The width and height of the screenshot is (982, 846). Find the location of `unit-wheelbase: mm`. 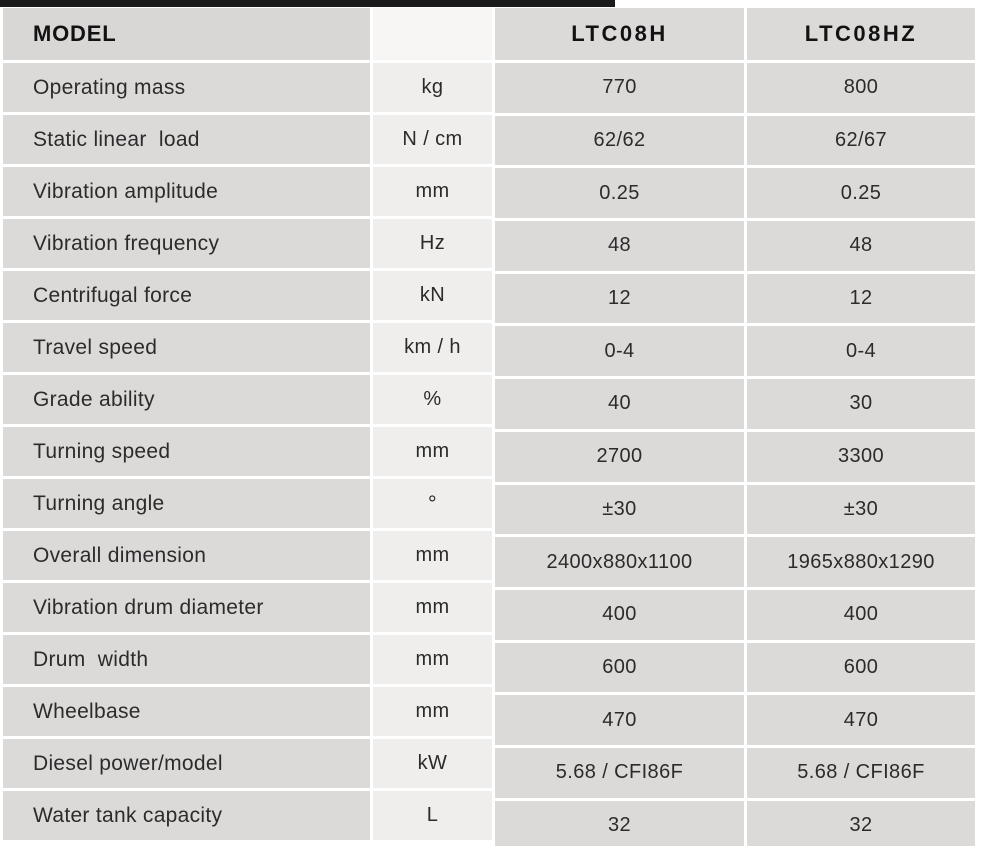

unit-wheelbase: mm is located at coordinates (432, 711).